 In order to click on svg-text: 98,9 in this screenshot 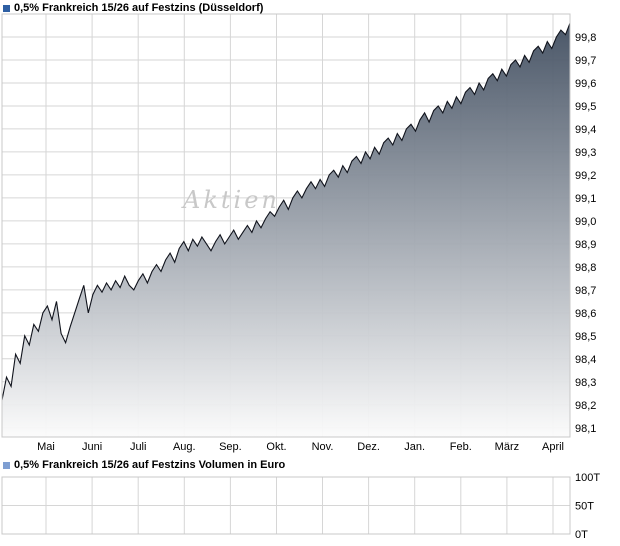, I will do `click(585, 245)`.